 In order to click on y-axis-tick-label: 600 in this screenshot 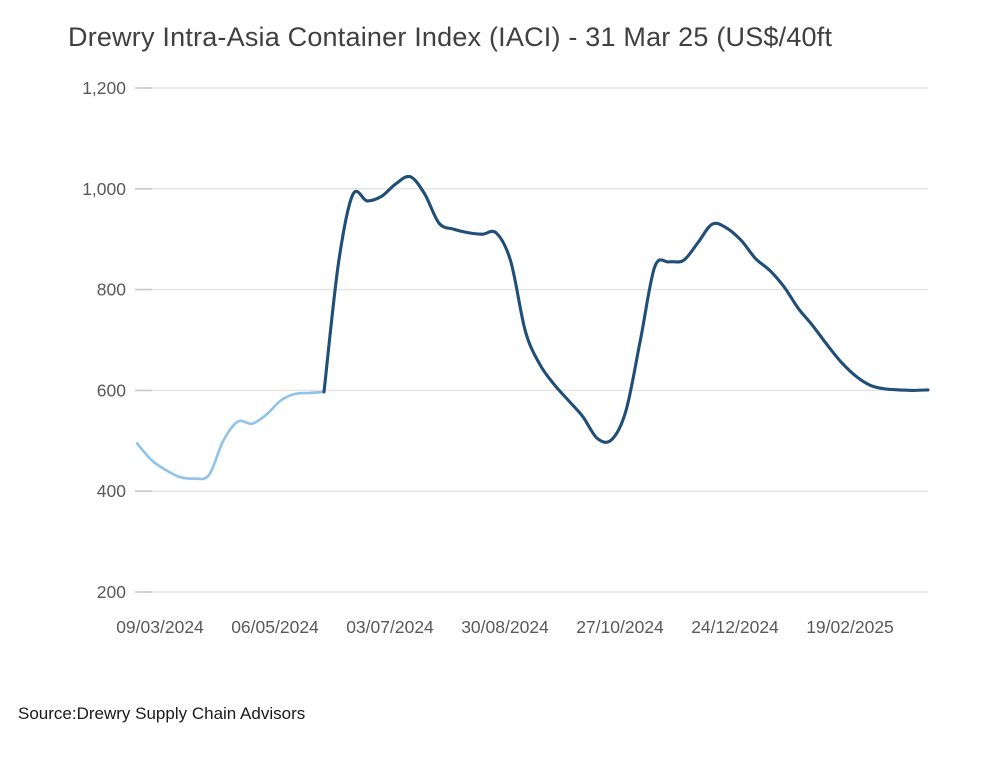, I will do `click(111, 390)`.